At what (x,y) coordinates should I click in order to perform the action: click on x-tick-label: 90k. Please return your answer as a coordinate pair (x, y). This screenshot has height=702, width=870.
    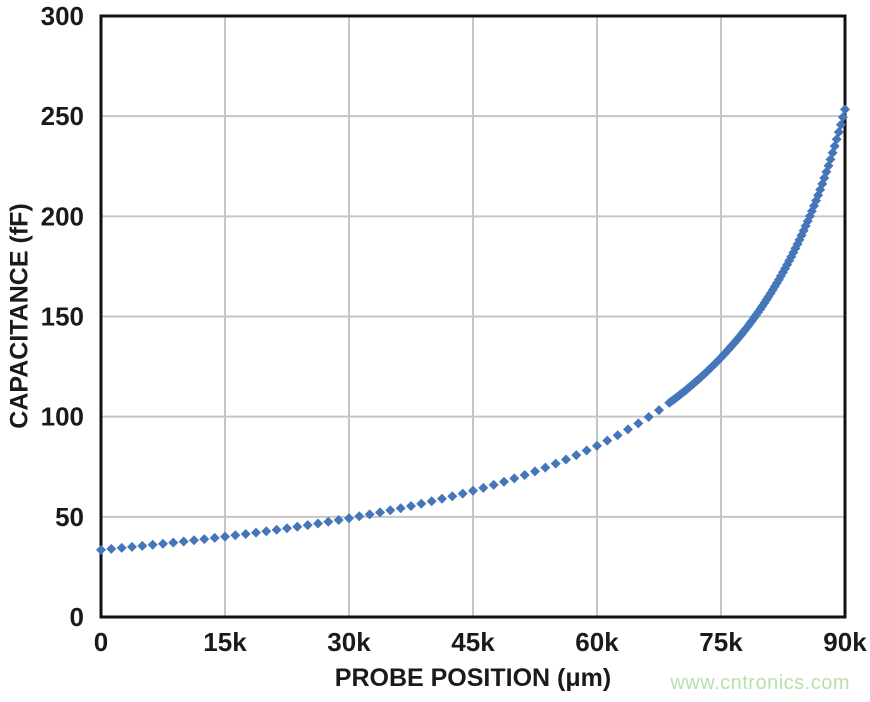
    Looking at the image, I should click on (845, 642).